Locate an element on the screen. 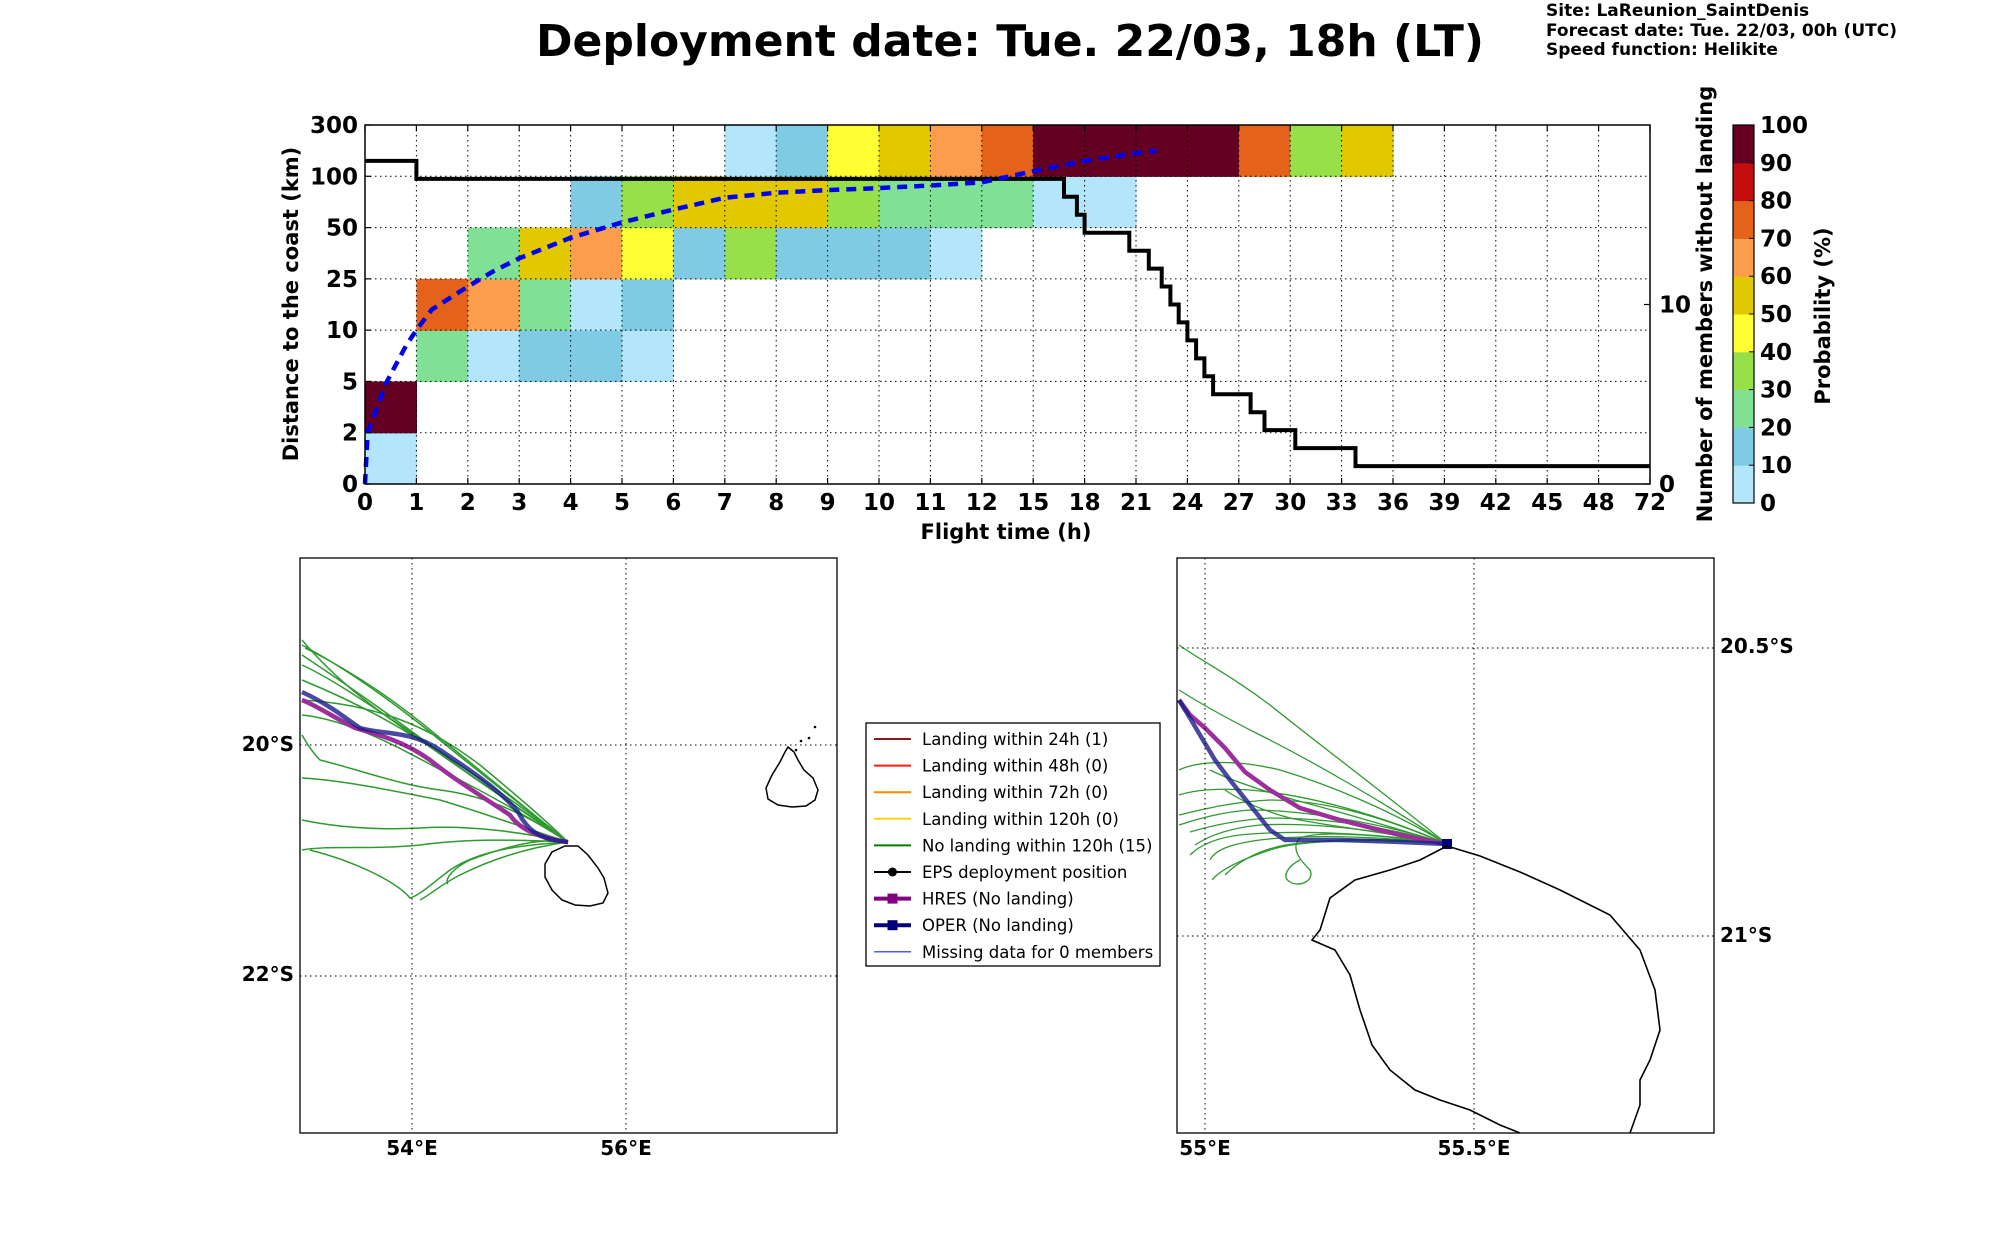  x-tick-label-9: 9 is located at coordinates (828, 503).